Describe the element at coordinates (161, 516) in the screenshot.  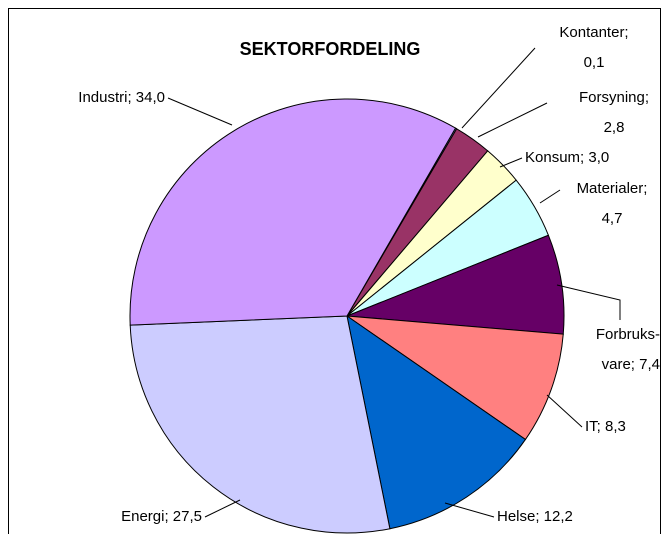
I see `data-label: Energi; 27,5` at that location.